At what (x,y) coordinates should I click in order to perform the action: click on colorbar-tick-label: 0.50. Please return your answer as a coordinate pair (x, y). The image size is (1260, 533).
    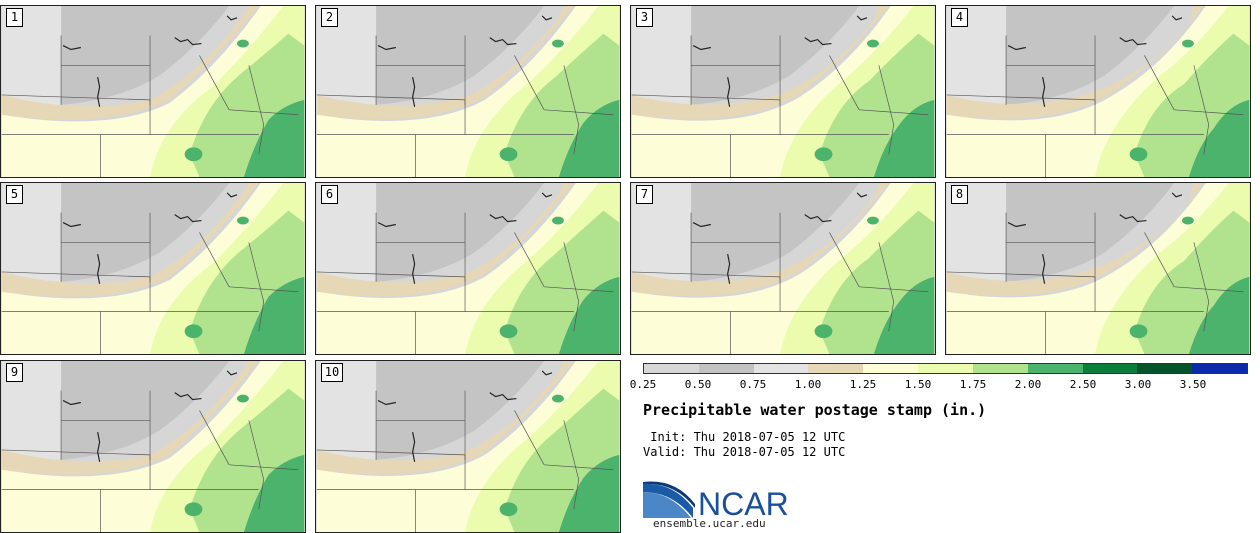
    Looking at the image, I should click on (698, 384).